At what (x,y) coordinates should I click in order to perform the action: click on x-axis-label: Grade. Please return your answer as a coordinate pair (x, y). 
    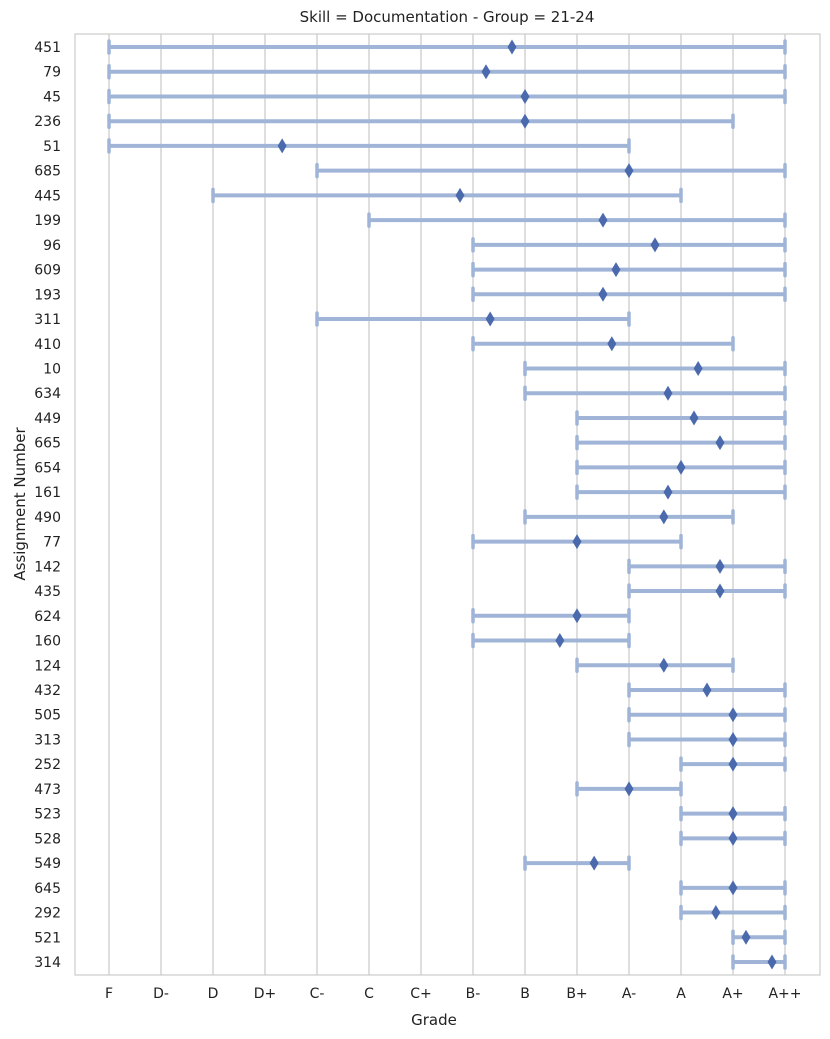
    Looking at the image, I should click on (434, 1020).